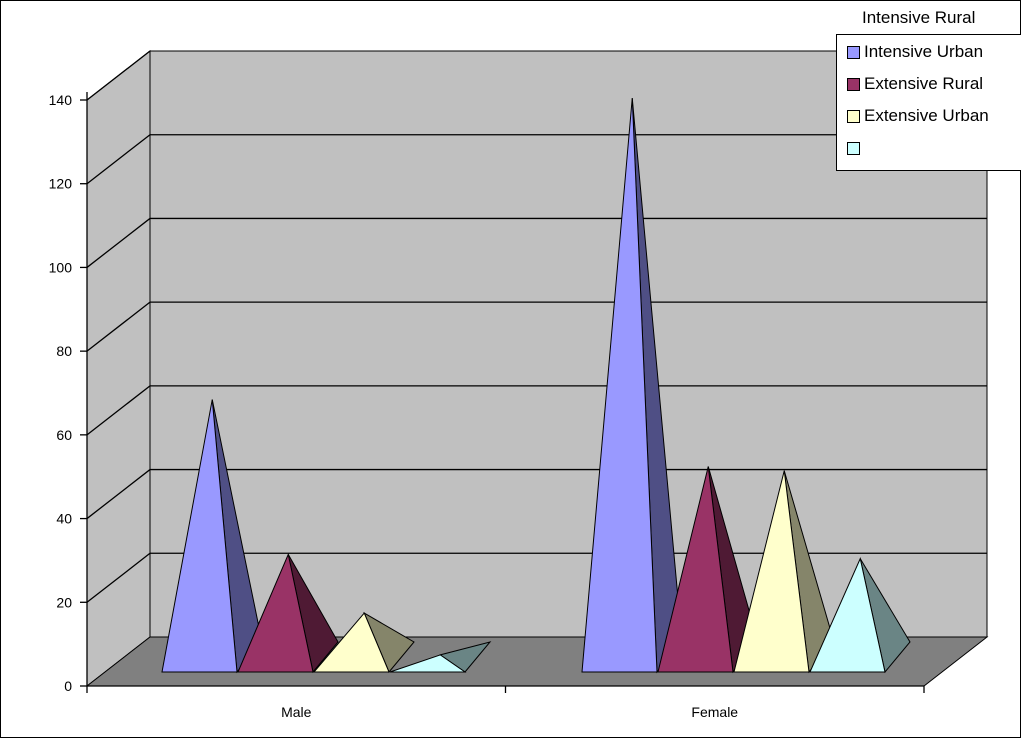  Describe the element at coordinates (919, 17) in the screenshot. I see `legend-title: Intensive Rural` at that location.